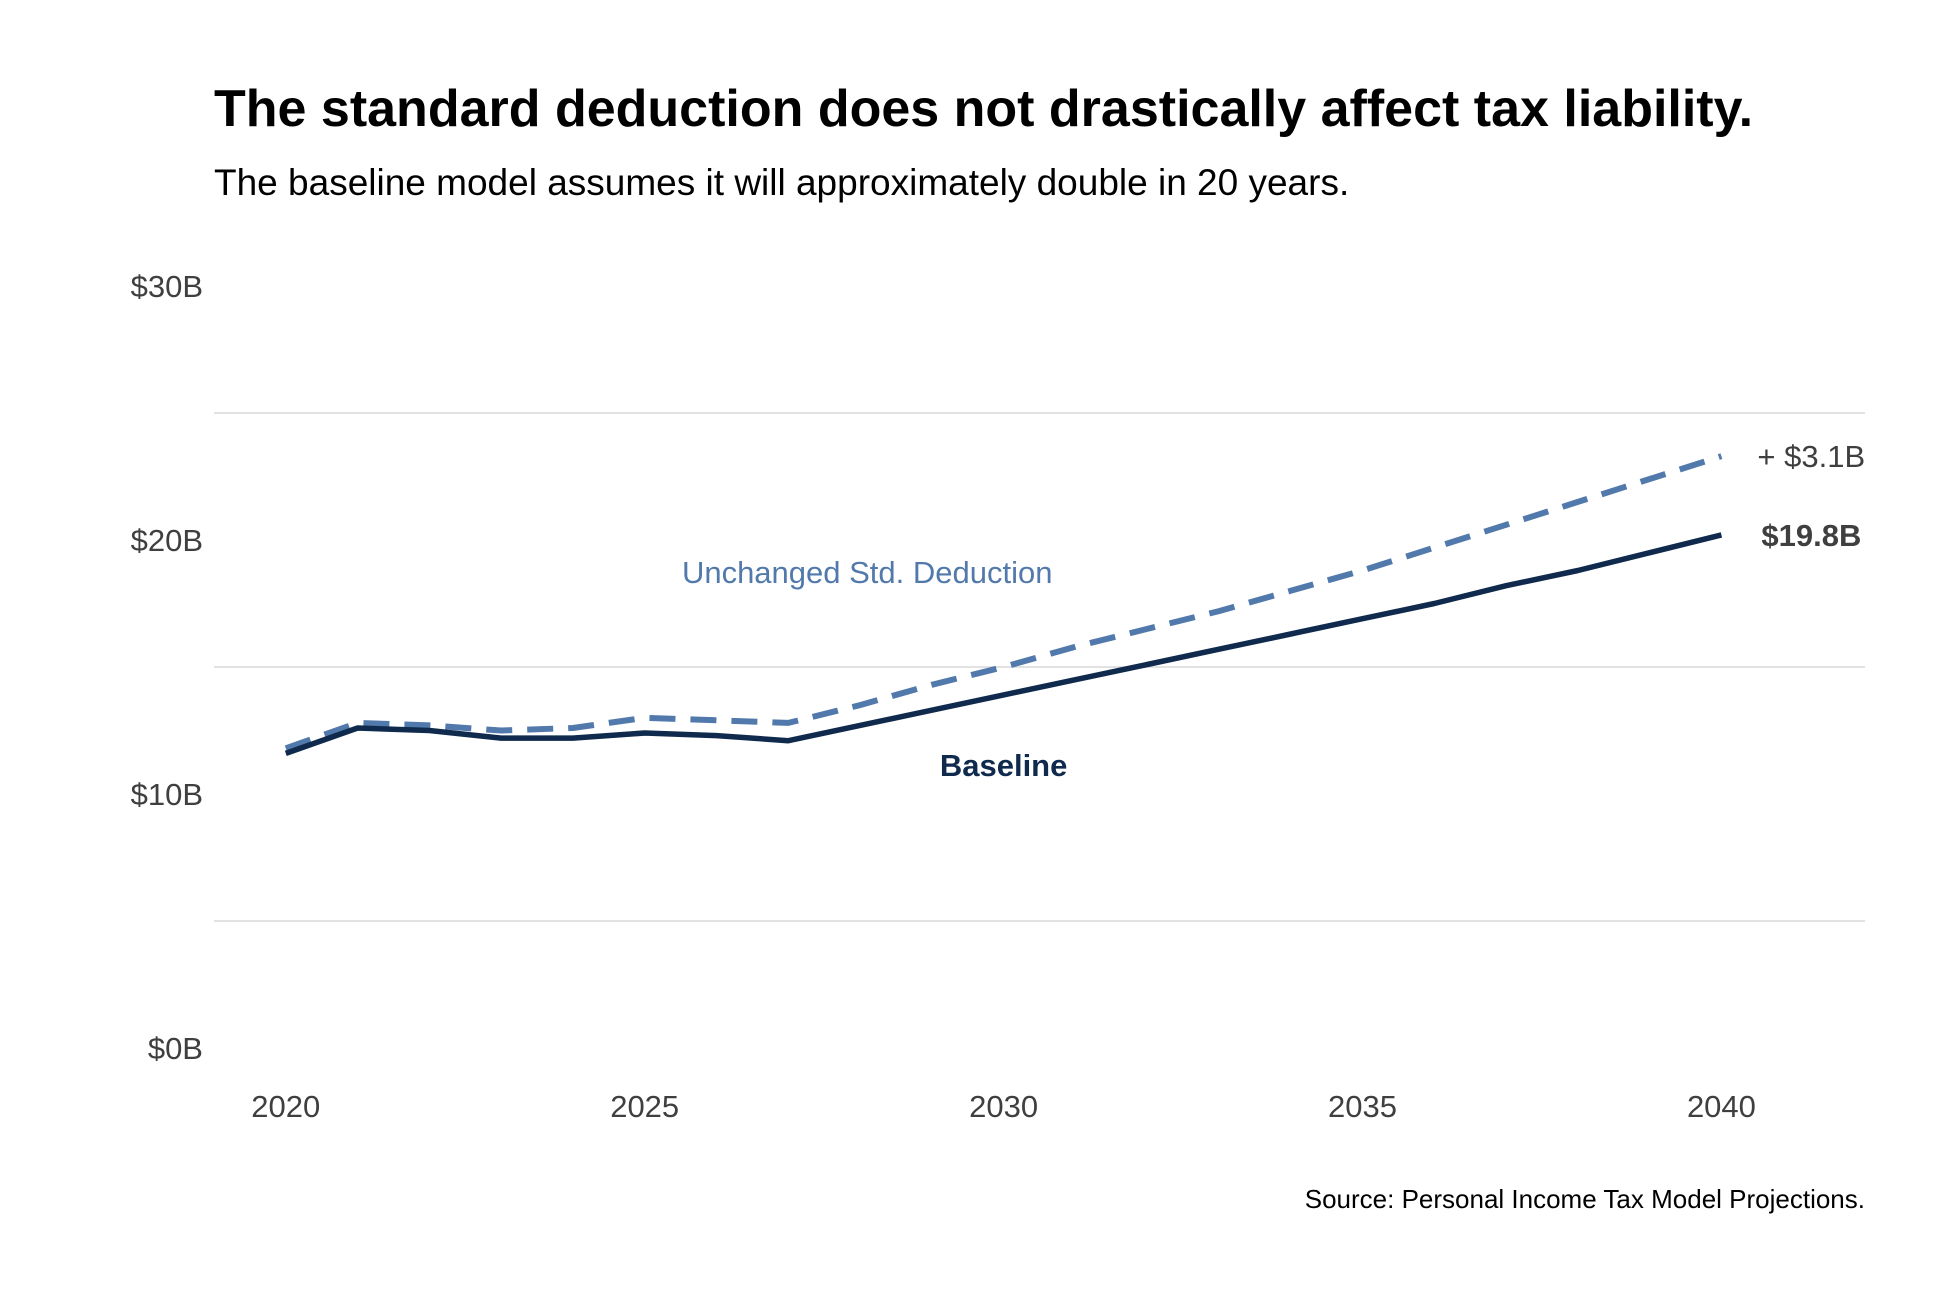 Image resolution: width=1944 pixels, height=1296 pixels. I want to click on series-label-unchanged-std-deduction: Unchanged Std. Deduction, so click(867, 572).